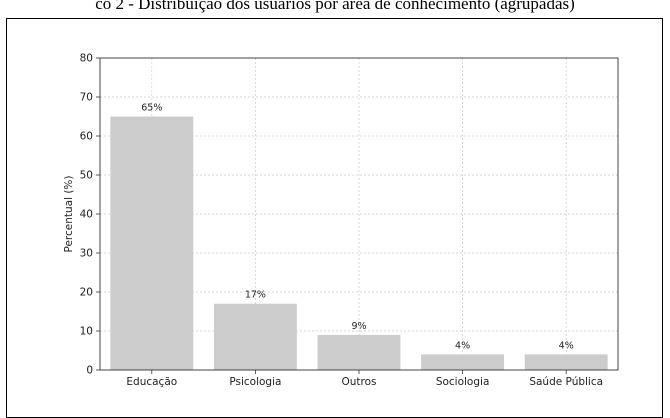  What do you see at coordinates (255, 382) in the screenshot?
I see `x-tick-label: Psicologia` at bounding box center [255, 382].